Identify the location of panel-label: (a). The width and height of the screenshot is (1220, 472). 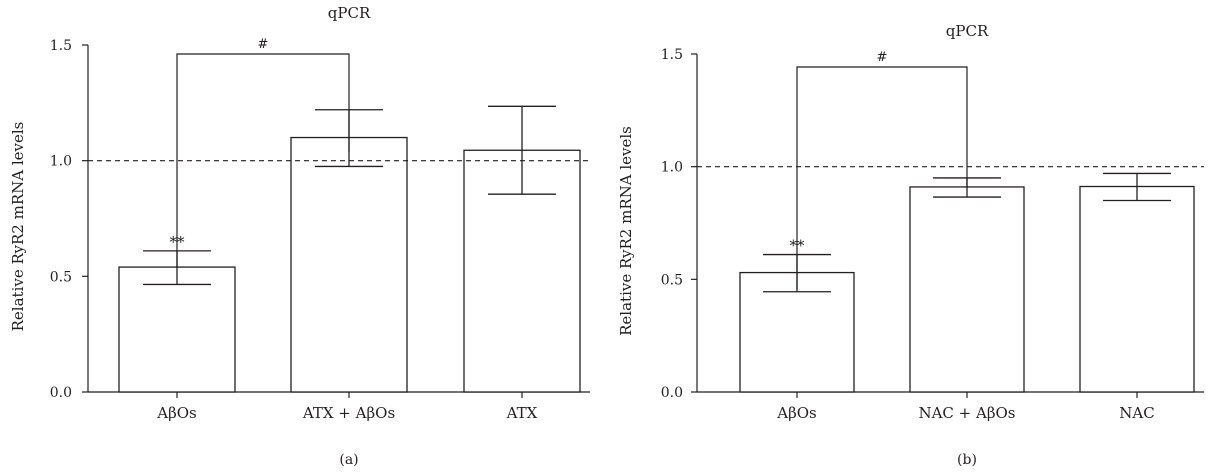
(348, 460).